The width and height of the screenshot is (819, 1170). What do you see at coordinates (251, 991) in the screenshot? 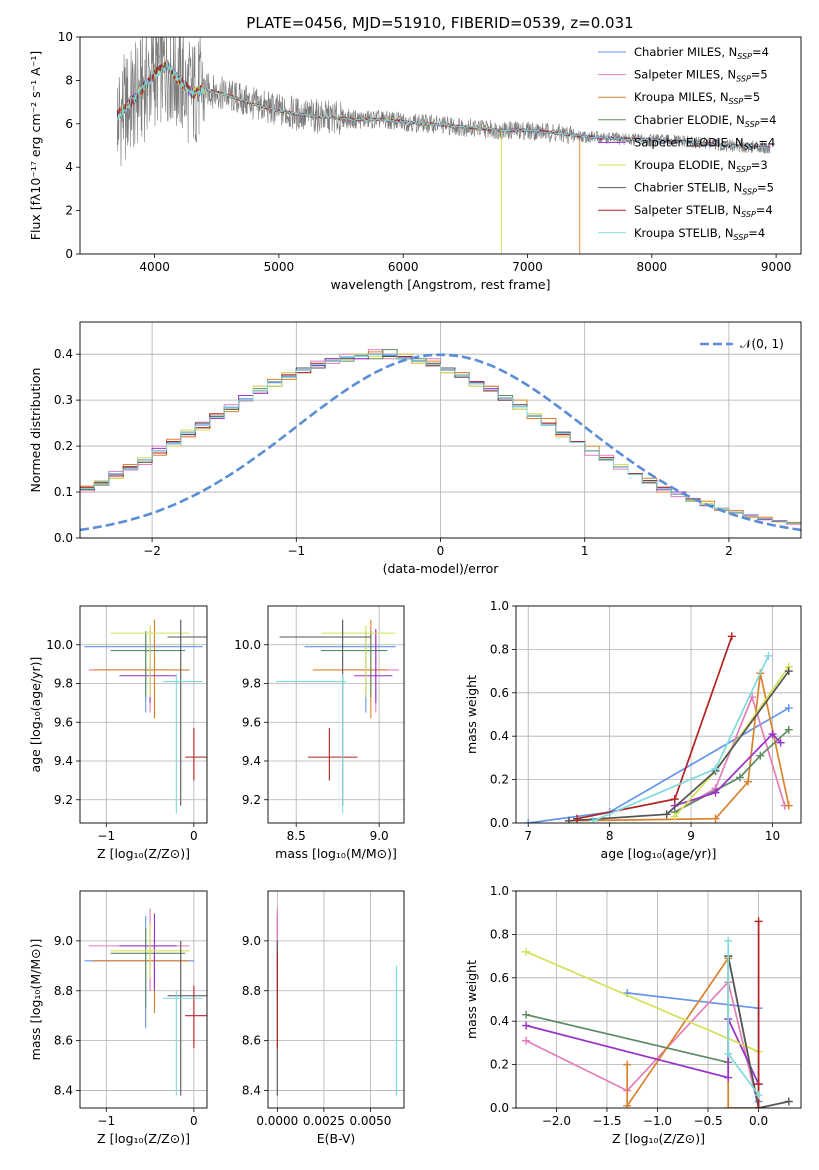
I see `y-tick-label: 8.8` at bounding box center [251, 991].